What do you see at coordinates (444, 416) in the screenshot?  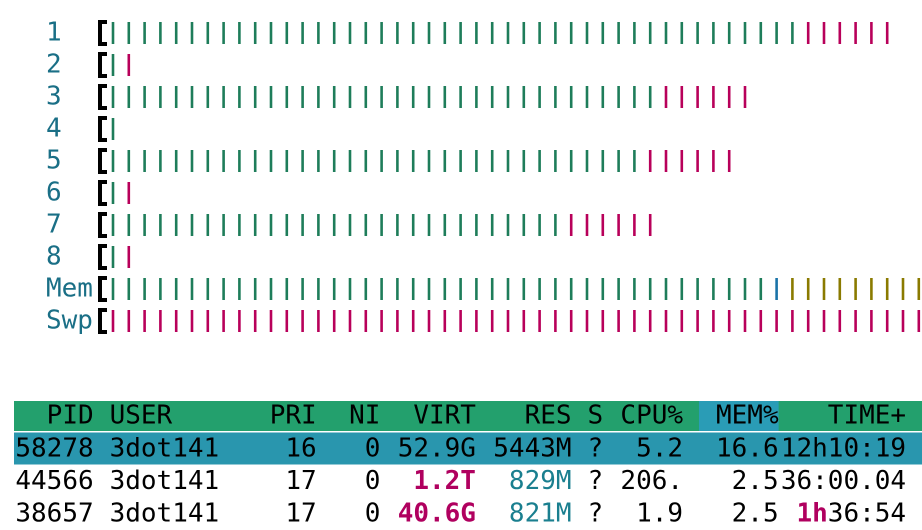 I see `column-header: VIRT` at bounding box center [444, 416].